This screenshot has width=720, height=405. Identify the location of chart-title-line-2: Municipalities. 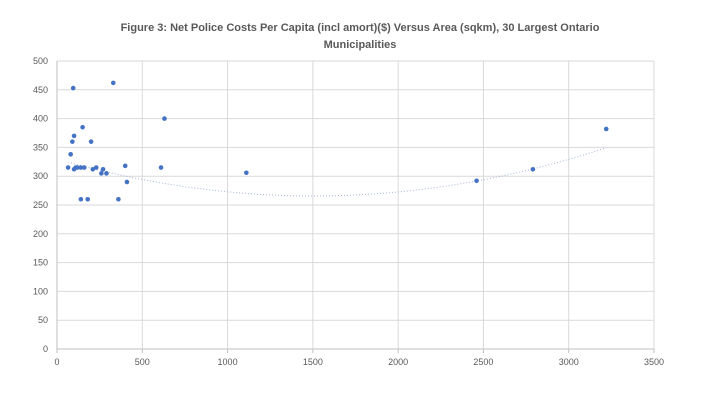
(360, 45).